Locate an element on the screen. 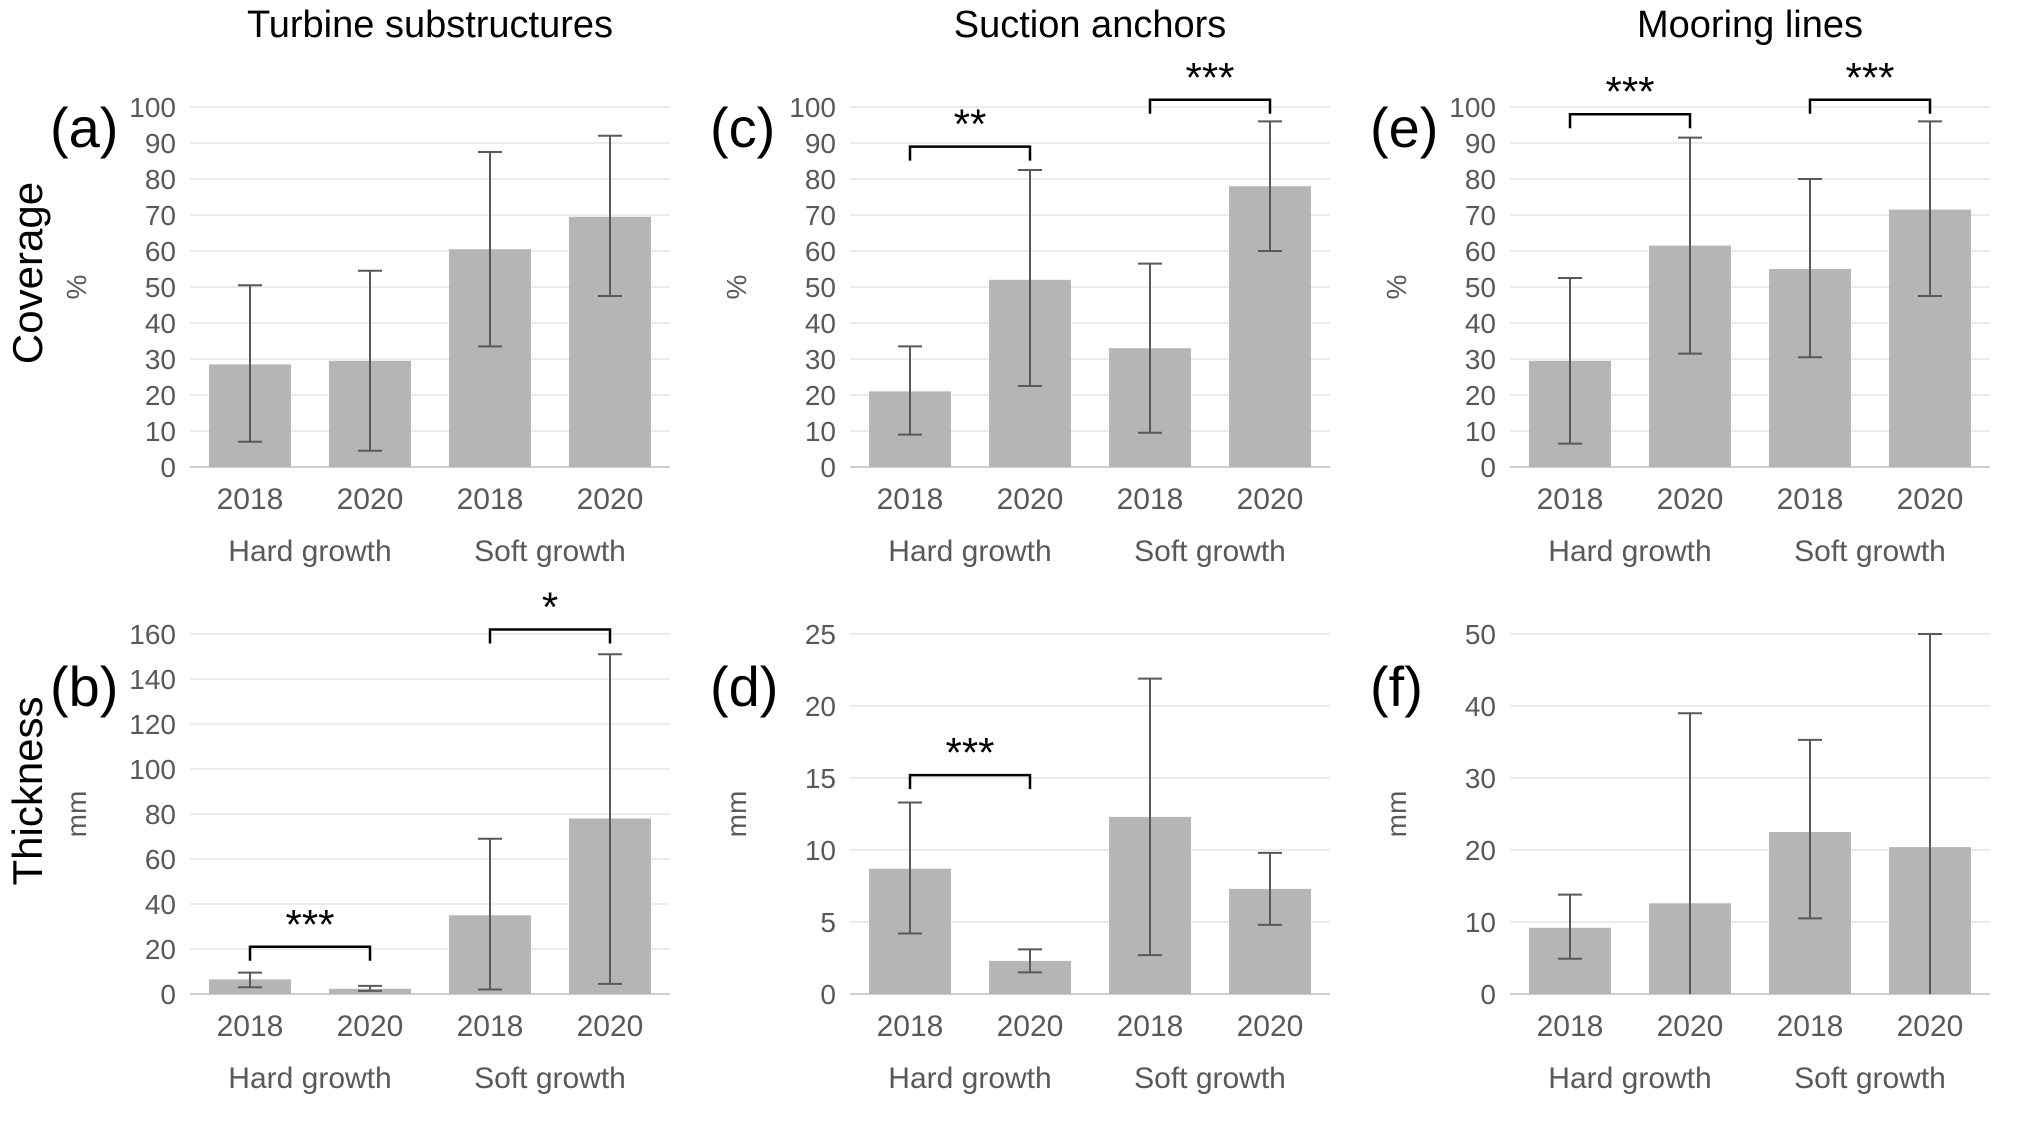  y-tick-label: 70 is located at coordinates (820, 215).